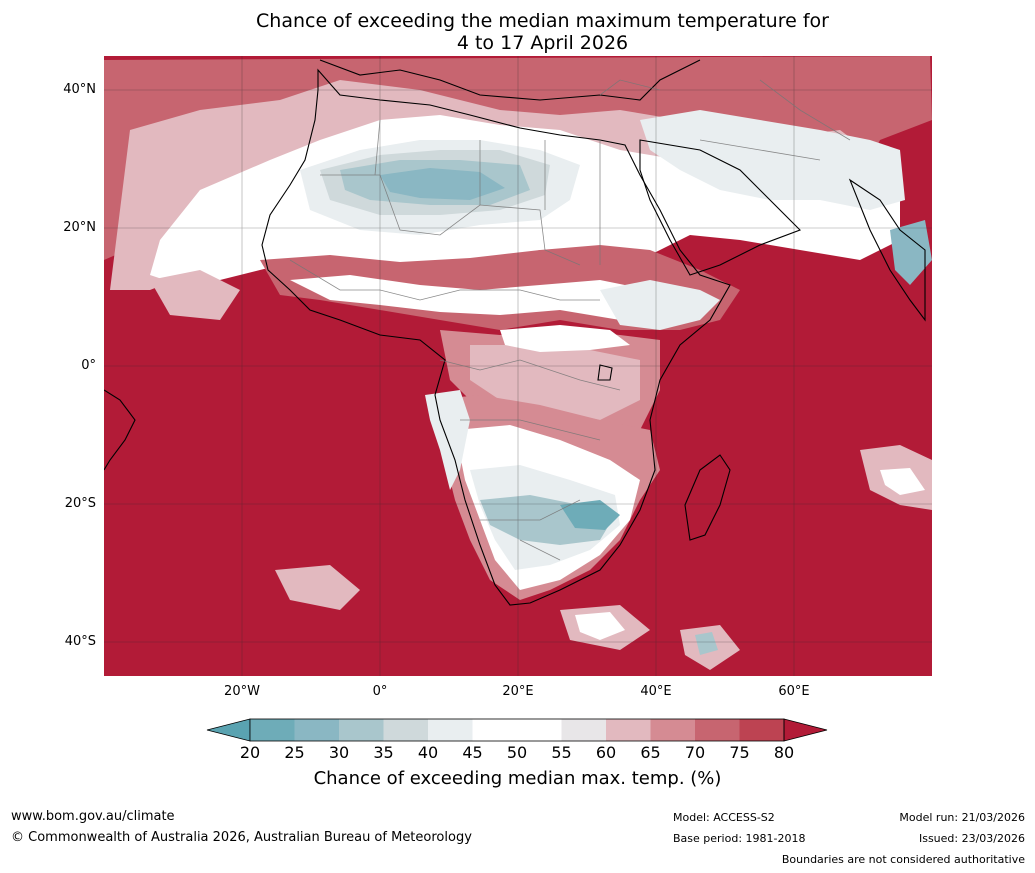  What do you see at coordinates (707, 497) in the screenshot?
I see `madagascar-coastline` at bounding box center [707, 497].